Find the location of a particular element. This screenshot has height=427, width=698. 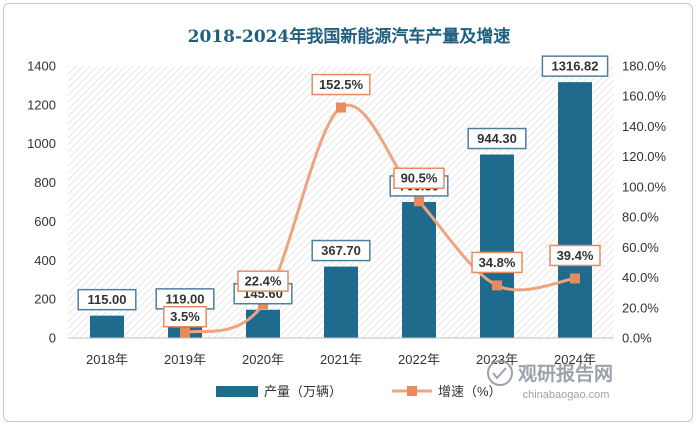

y-right-tick-7: 140.0% is located at coordinates (644, 126).